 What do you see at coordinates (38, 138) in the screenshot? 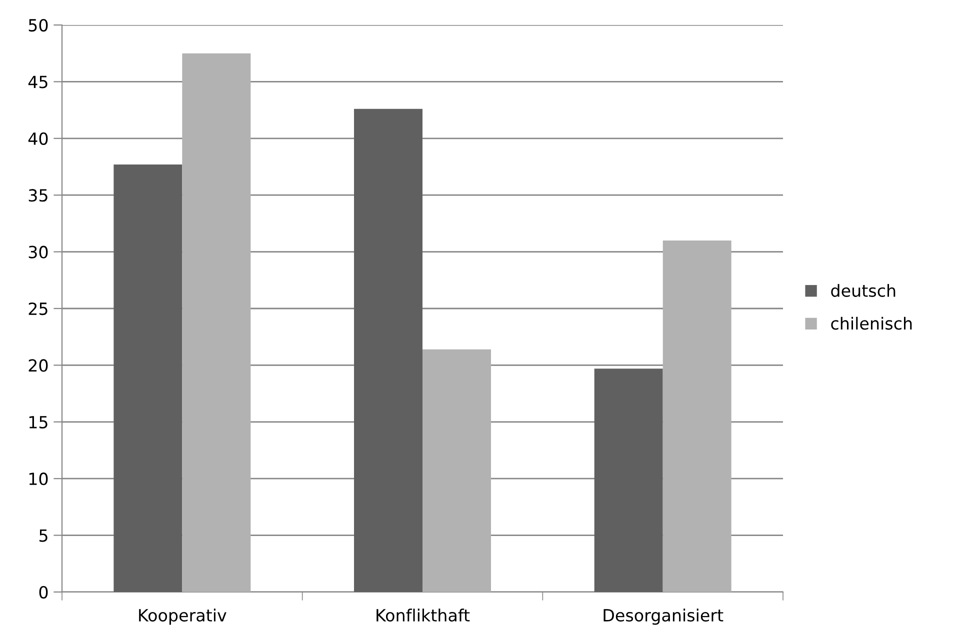
I see `y-tick-label: 40` at bounding box center [38, 138].